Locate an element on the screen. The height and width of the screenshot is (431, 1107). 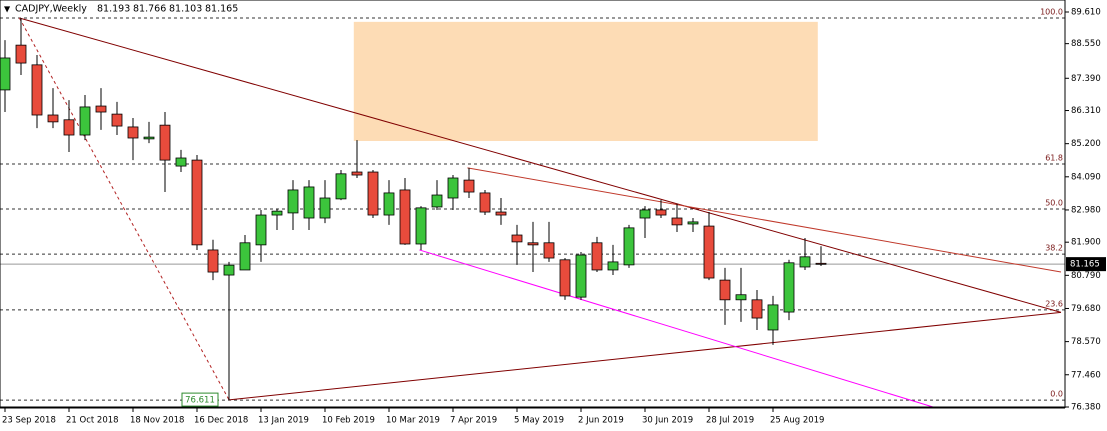
y-tick-label: 88.550 is located at coordinates (1086, 44).